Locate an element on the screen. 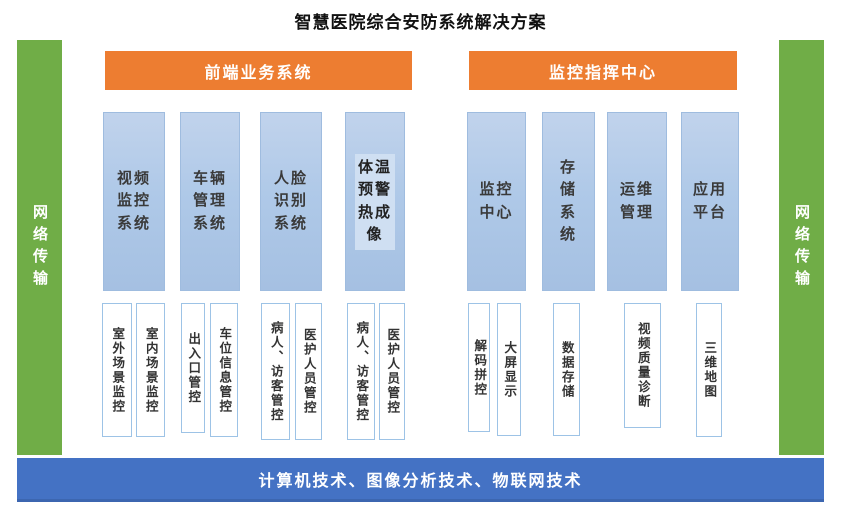  system-card-label: 监控 中心 is located at coordinates (496, 201).